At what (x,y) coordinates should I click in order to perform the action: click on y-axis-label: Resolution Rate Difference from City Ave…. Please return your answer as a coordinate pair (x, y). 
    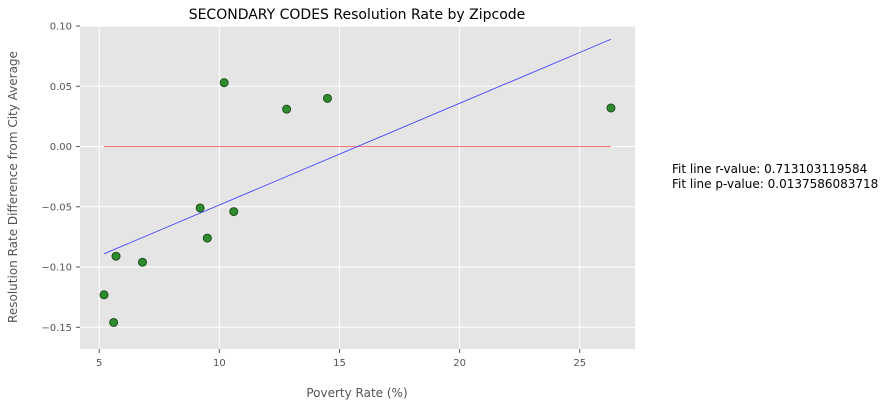
    Looking at the image, I should click on (13, 187).